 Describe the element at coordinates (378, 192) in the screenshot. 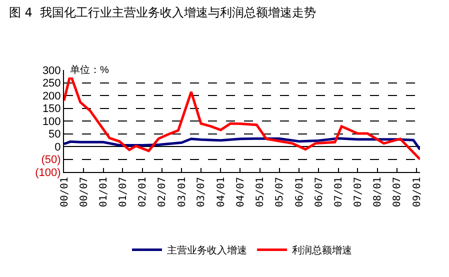

I see `x-tick-label: 08/01` at that location.